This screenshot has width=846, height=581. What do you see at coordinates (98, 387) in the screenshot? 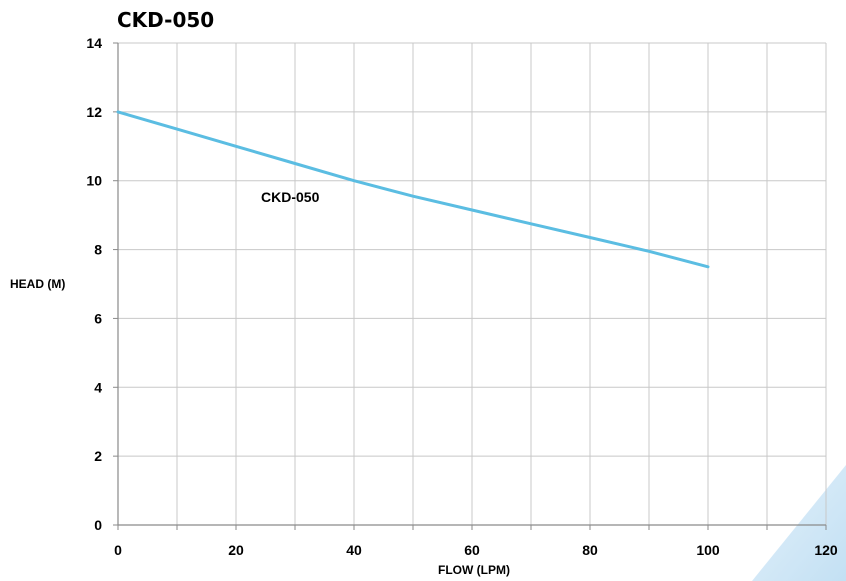
I see `y-tick-label: 4` at bounding box center [98, 387].